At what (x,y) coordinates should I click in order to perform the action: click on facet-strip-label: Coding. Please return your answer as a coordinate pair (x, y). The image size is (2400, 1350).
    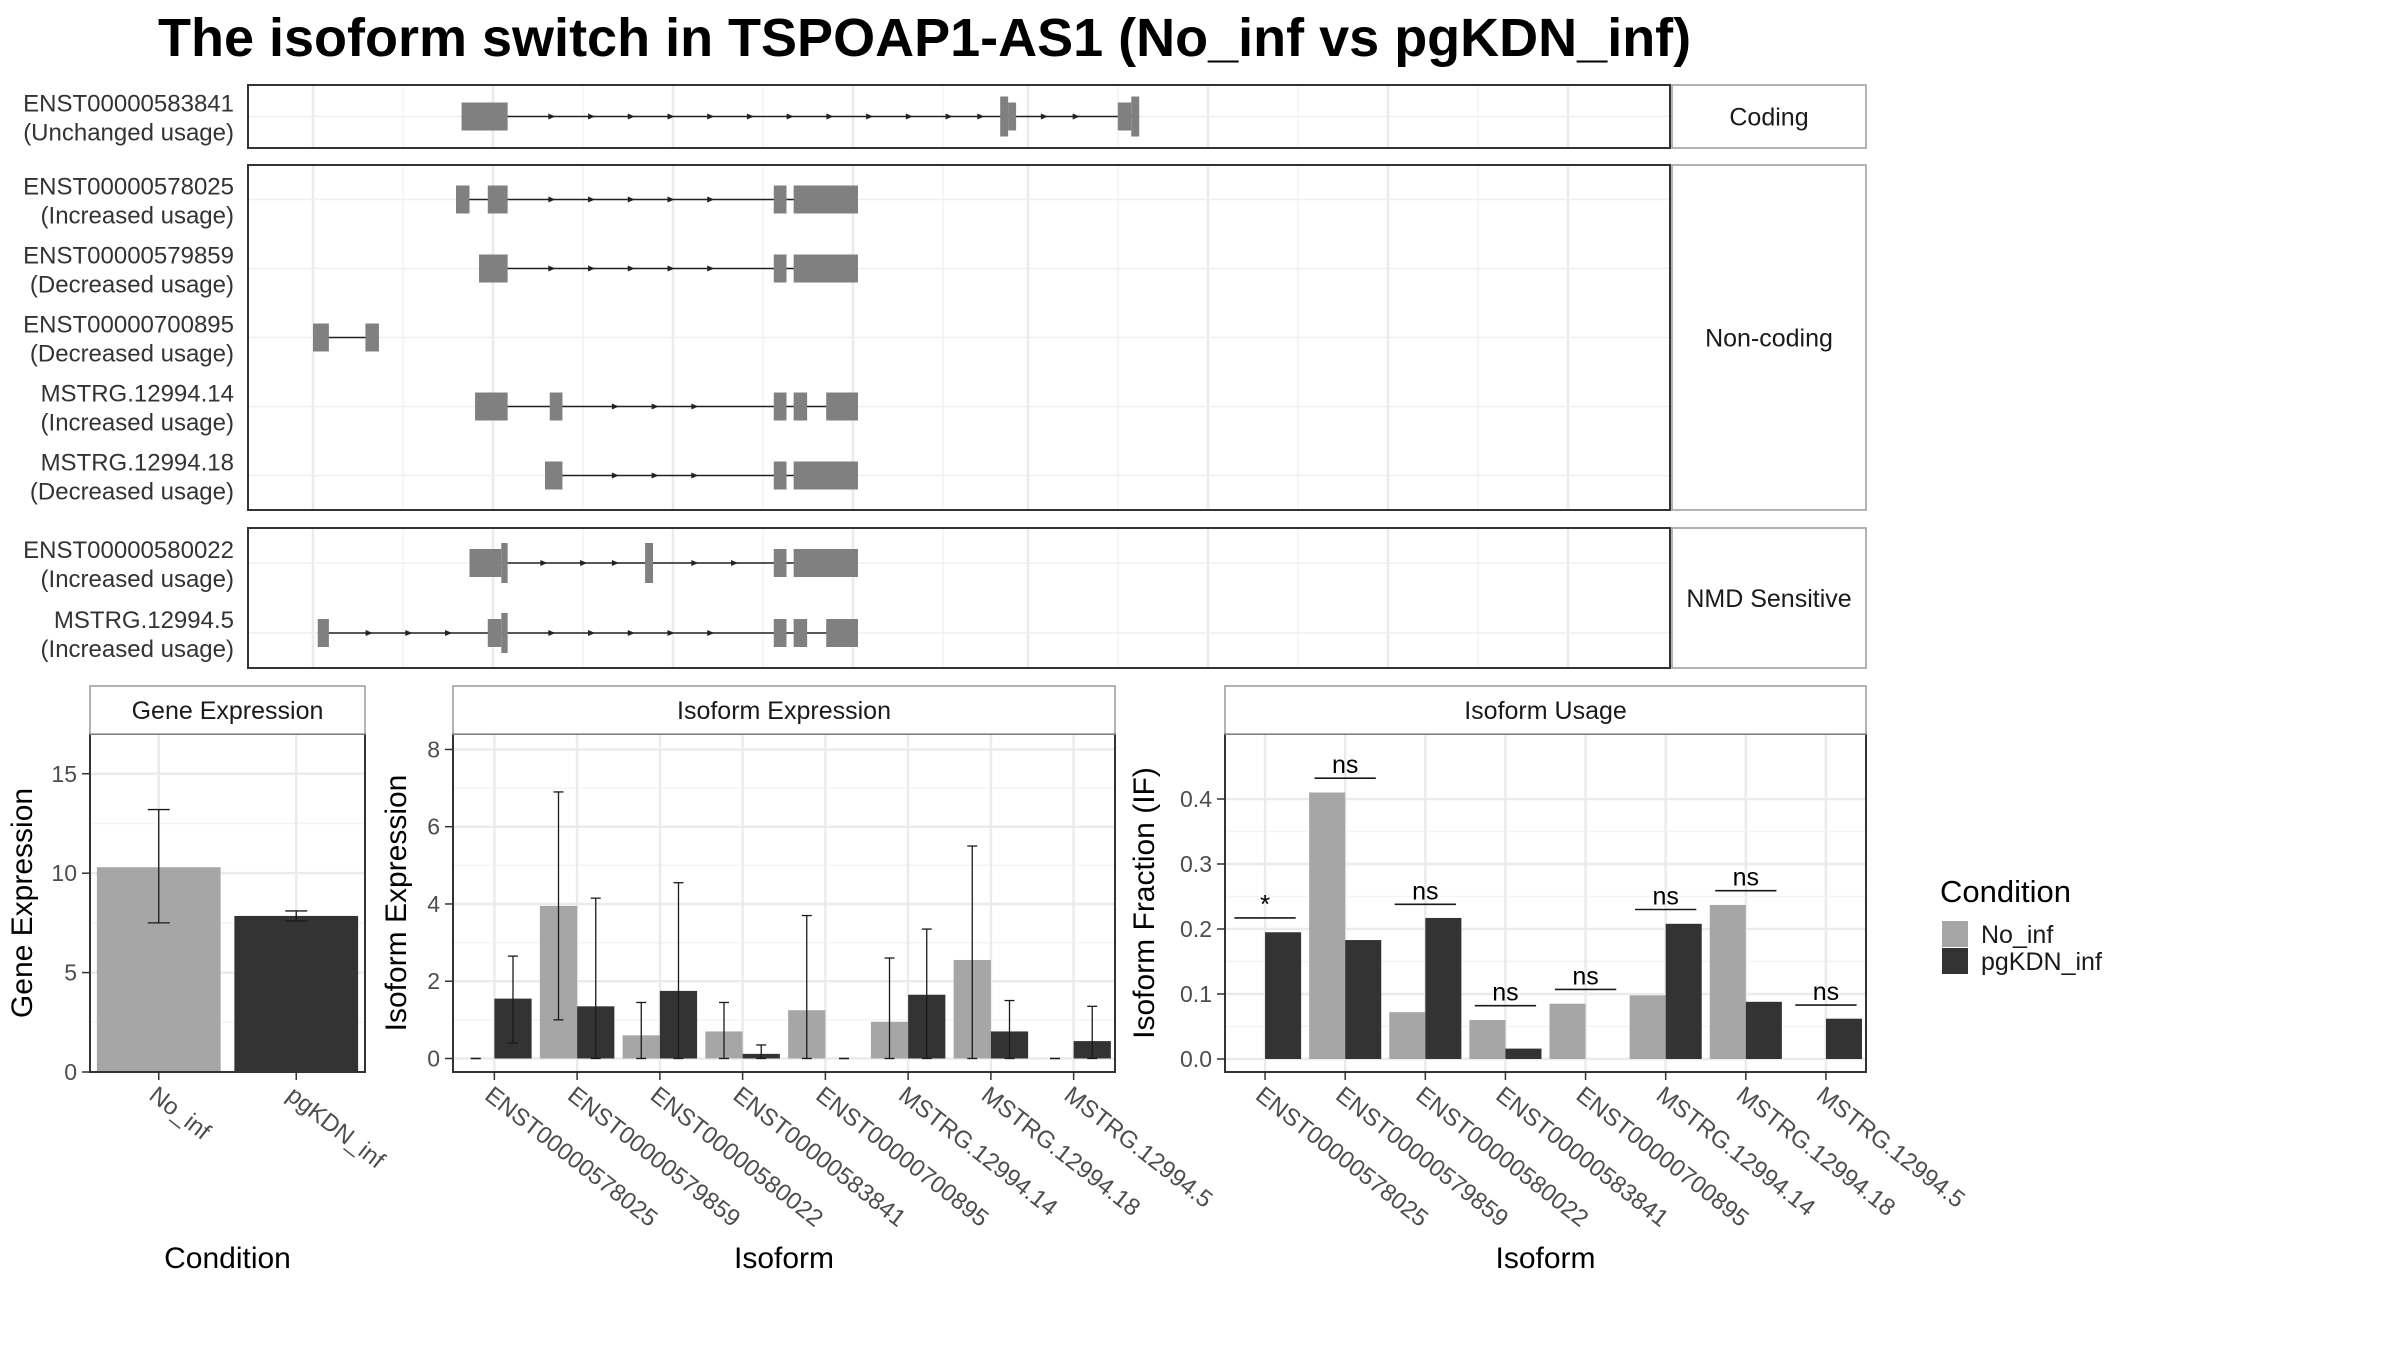
    Looking at the image, I should click on (1768, 118).